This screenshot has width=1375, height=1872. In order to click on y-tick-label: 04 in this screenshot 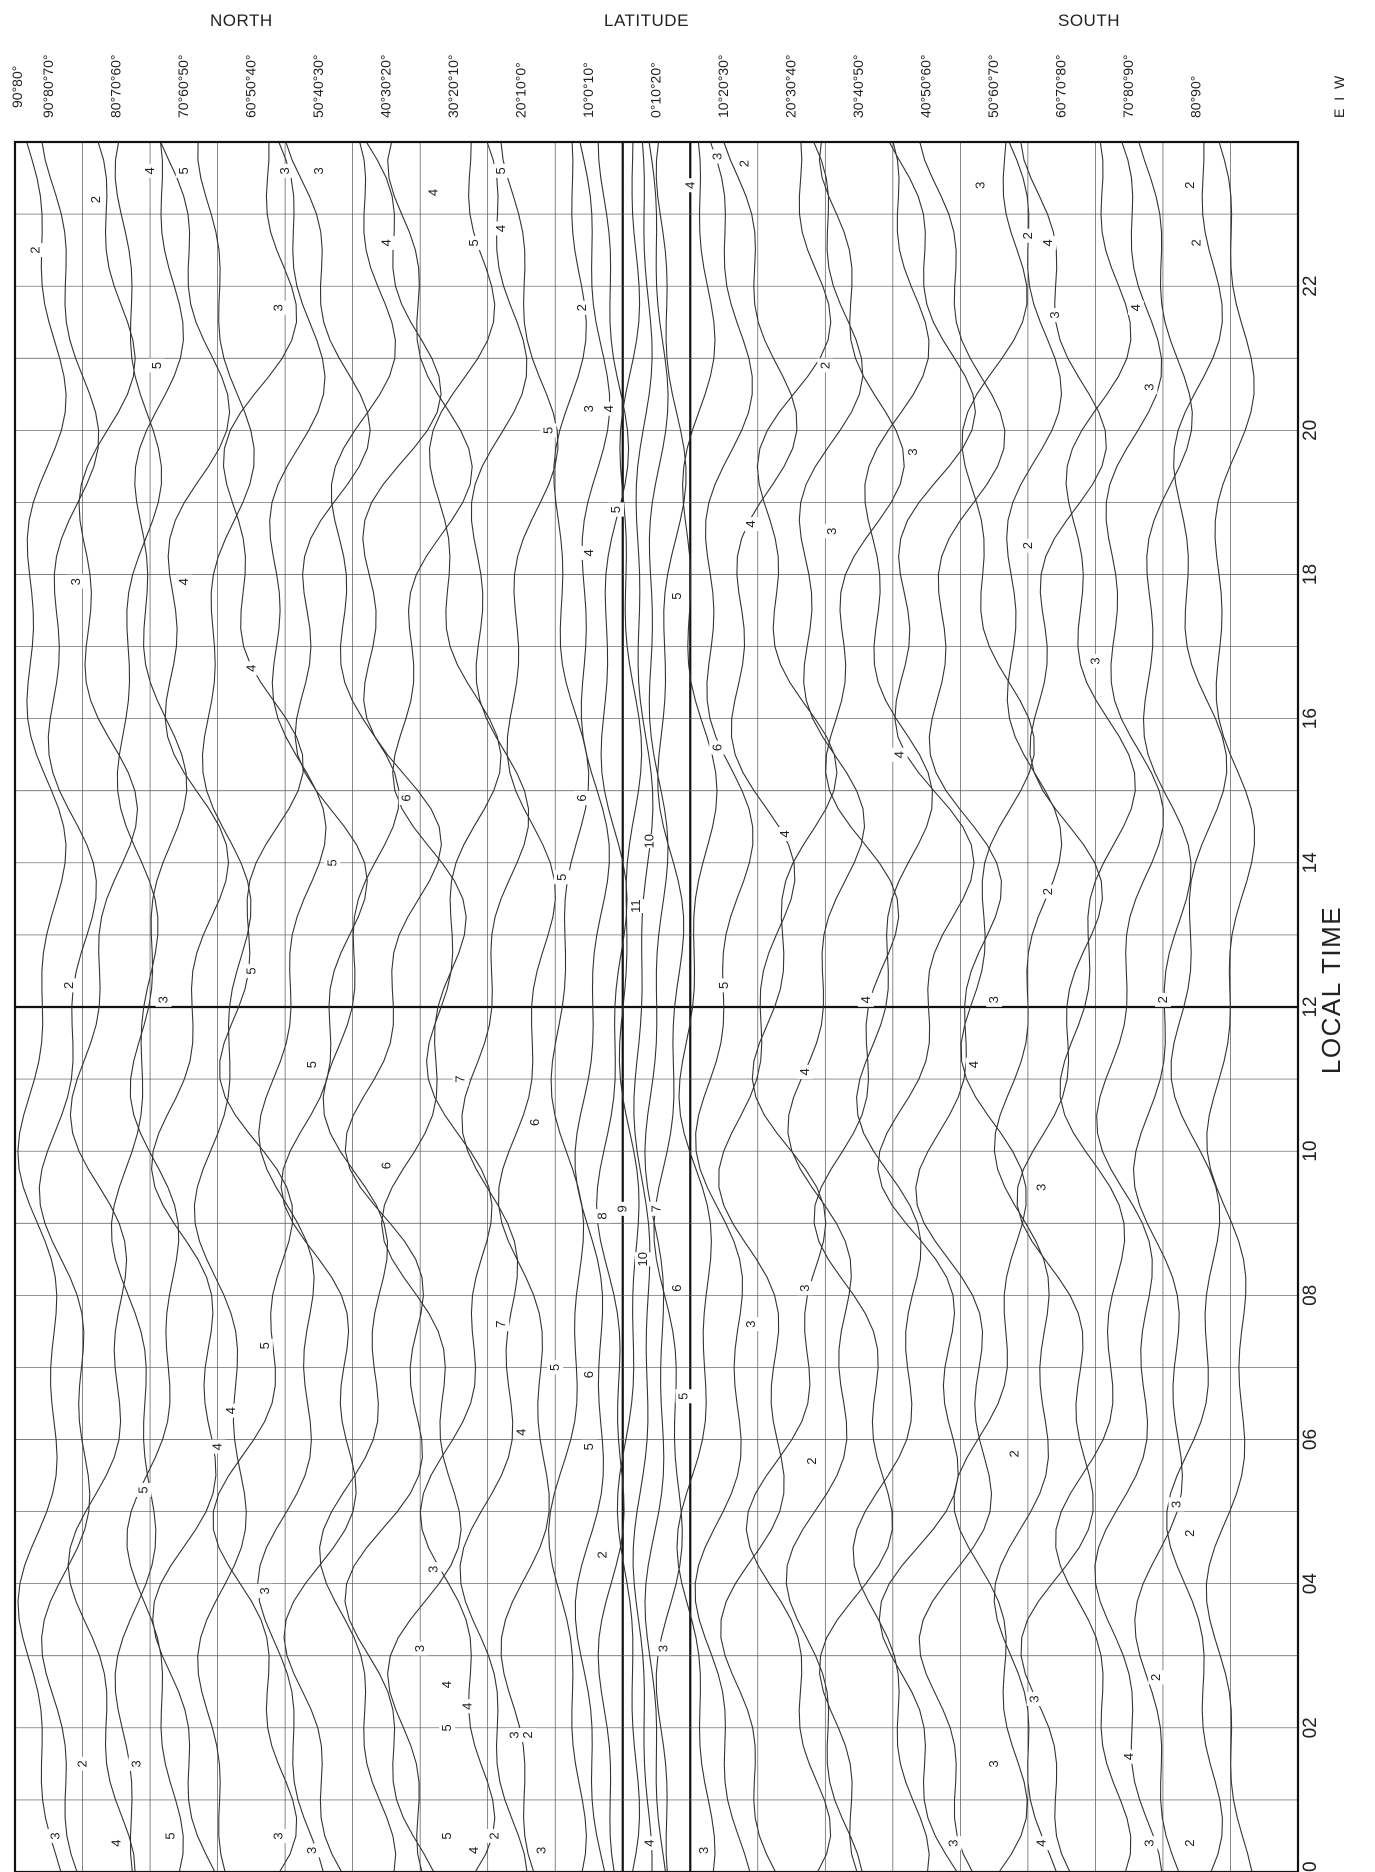, I will do `click(1310, 1584)`.